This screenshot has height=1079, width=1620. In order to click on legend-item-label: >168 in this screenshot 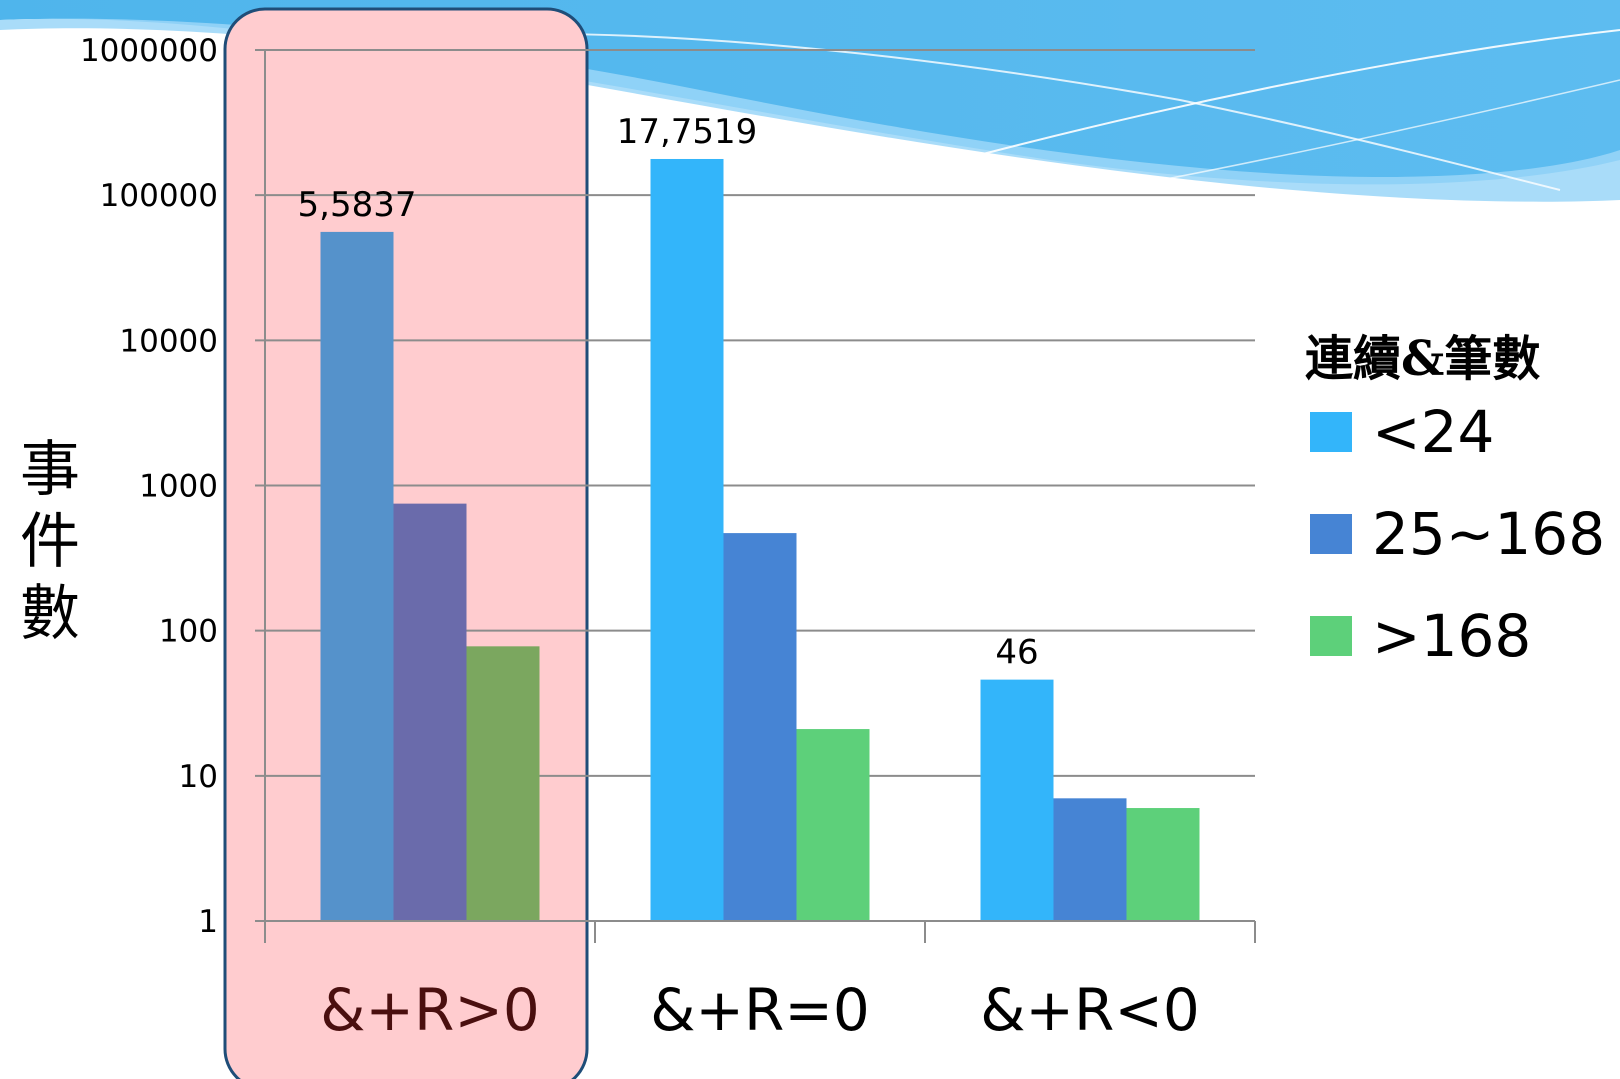, I will do `click(1451, 636)`.